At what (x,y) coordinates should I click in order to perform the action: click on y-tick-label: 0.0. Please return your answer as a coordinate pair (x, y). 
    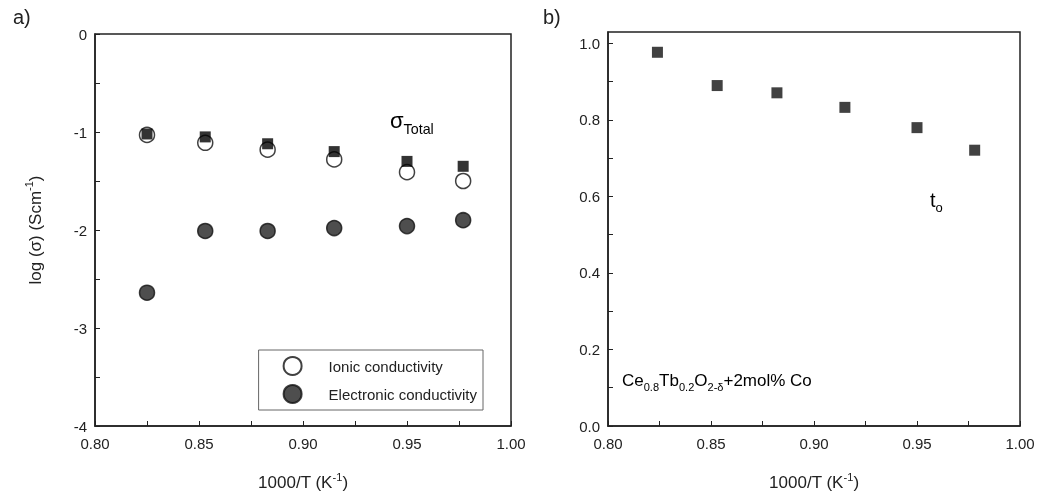
    Looking at the image, I should click on (589, 426).